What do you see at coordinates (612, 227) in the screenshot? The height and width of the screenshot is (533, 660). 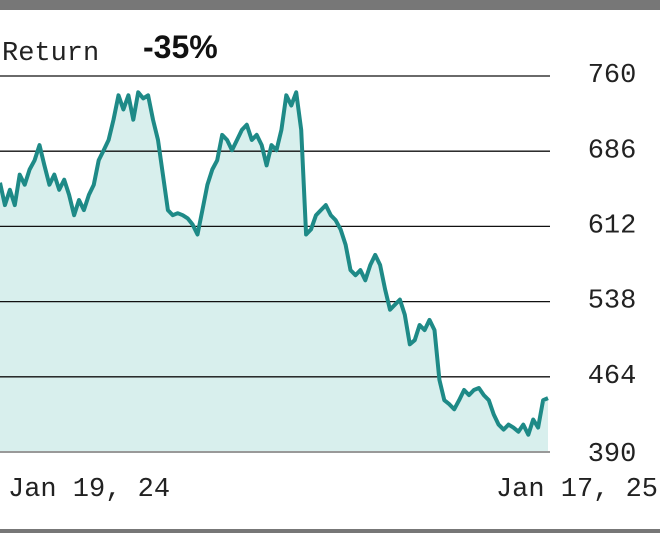 I see `y-tick-label: 612` at bounding box center [612, 227].